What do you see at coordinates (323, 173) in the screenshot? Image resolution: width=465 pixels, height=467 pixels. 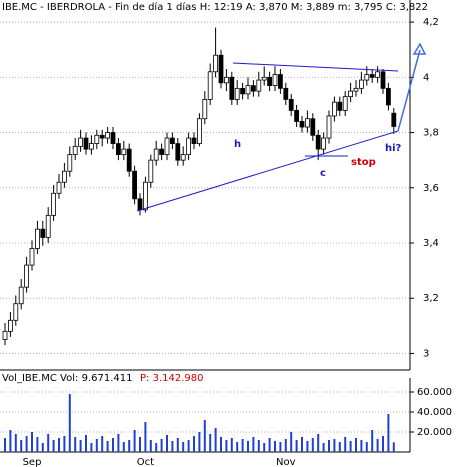 I see `annotation: c` at bounding box center [323, 173].